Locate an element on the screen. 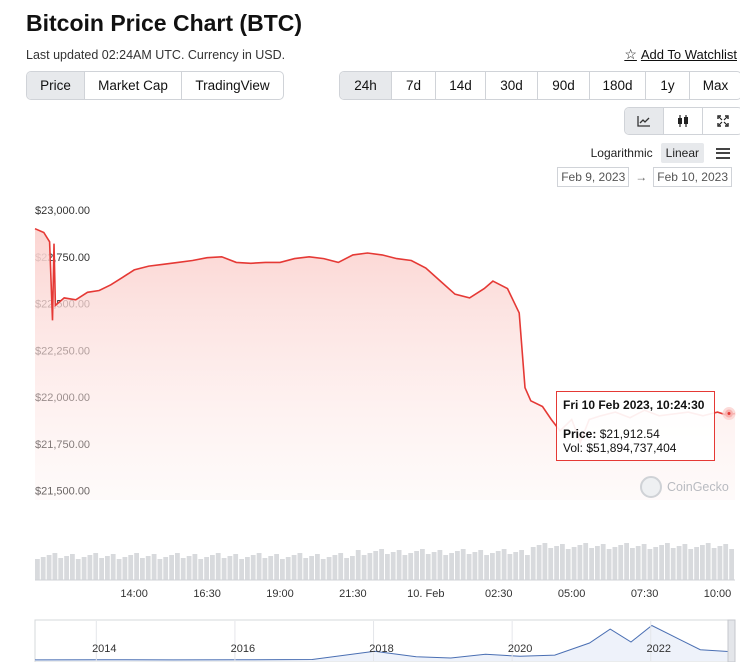 The height and width of the screenshot is (662, 740). x-tick-label: 10:00 is located at coordinates (718, 594).